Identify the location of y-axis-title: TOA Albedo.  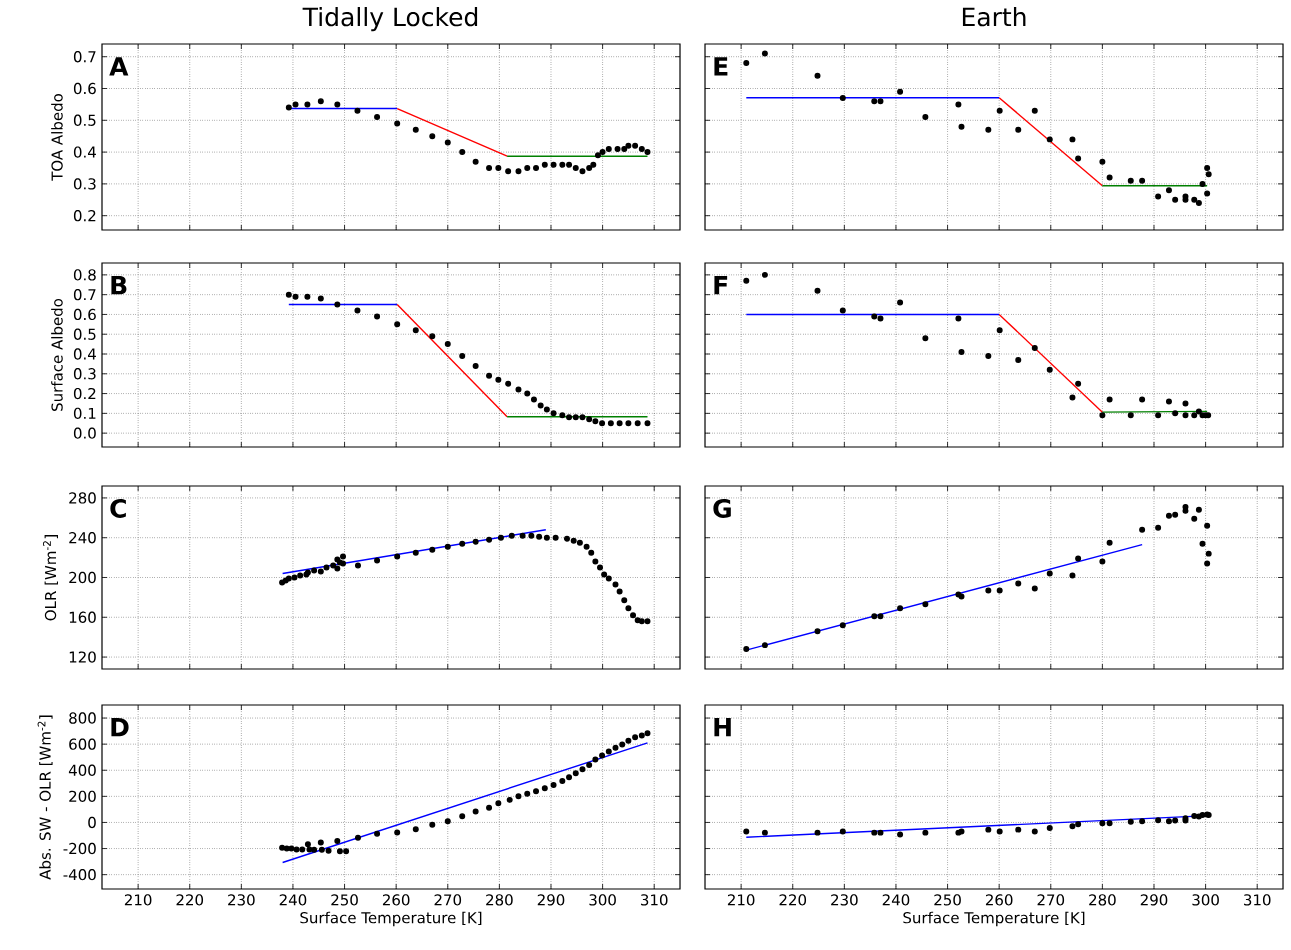
(57, 137).